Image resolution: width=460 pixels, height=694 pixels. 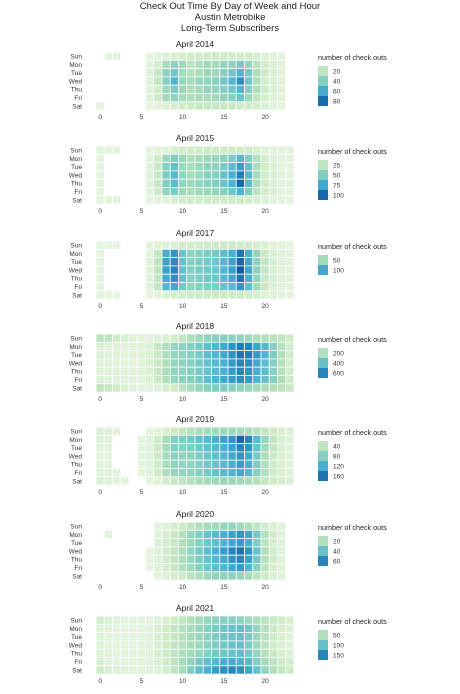 I want to click on day-label: Thu, so click(x=77, y=279).